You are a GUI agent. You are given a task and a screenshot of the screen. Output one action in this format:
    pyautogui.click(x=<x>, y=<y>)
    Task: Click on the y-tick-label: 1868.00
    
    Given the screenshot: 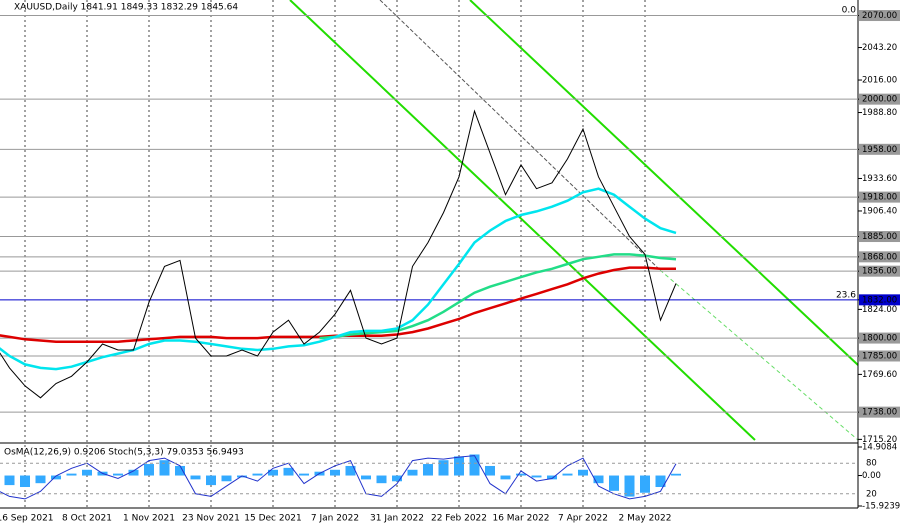 What is the action you would take?
    pyautogui.click(x=879, y=257)
    